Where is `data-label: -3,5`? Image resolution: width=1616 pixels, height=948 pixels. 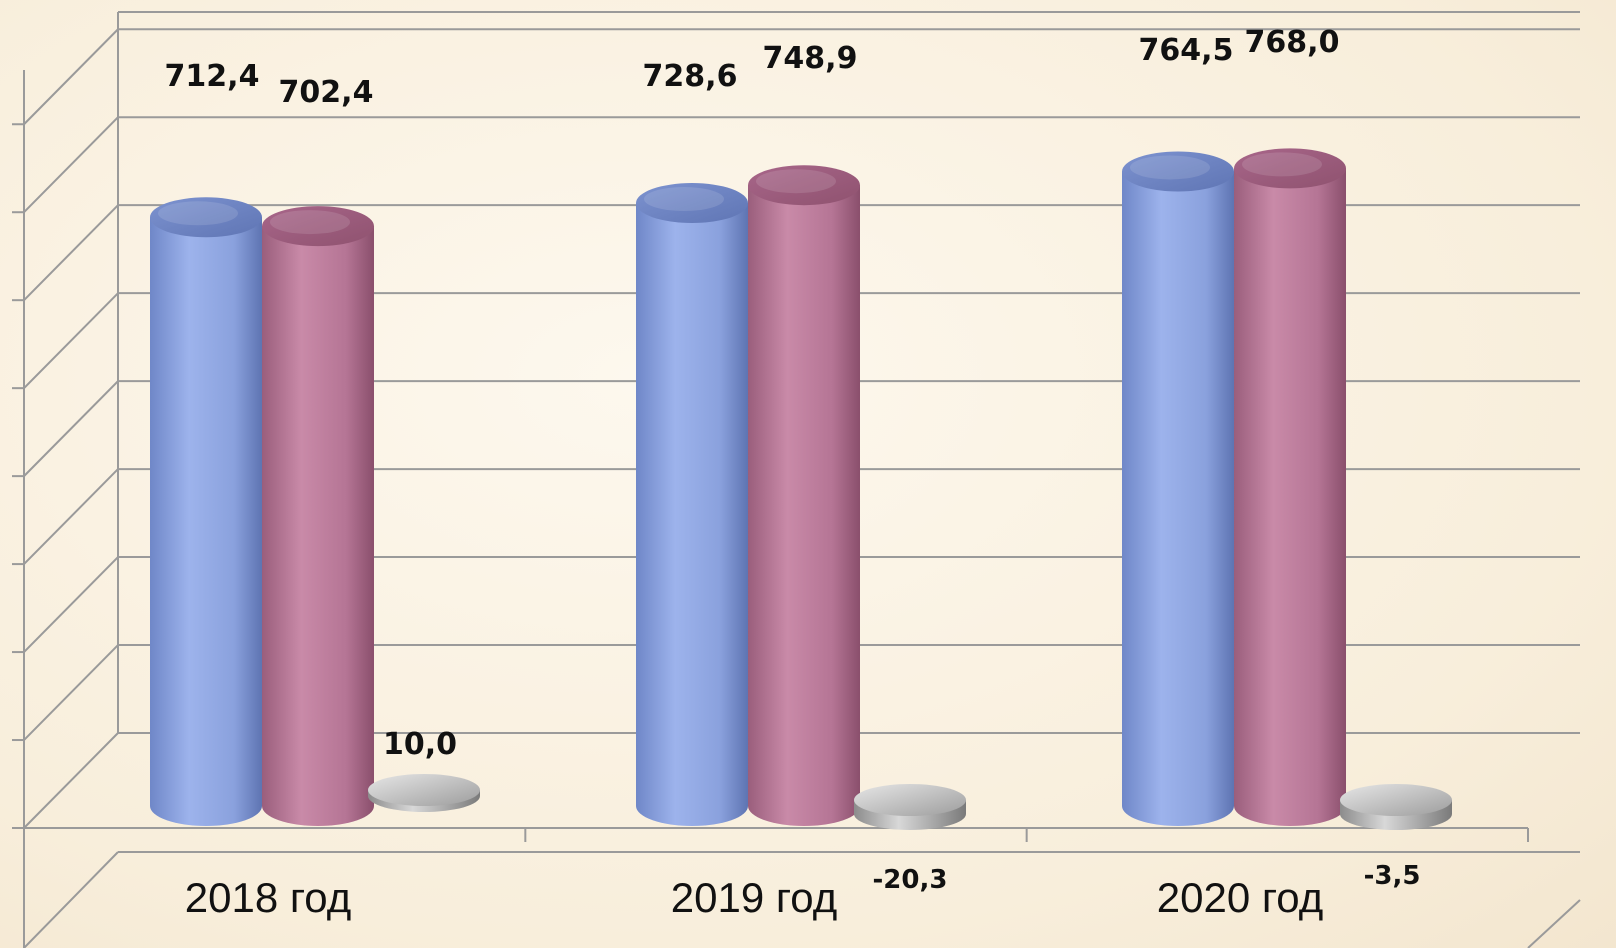 data-label: -3,5 is located at coordinates (1392, 876).